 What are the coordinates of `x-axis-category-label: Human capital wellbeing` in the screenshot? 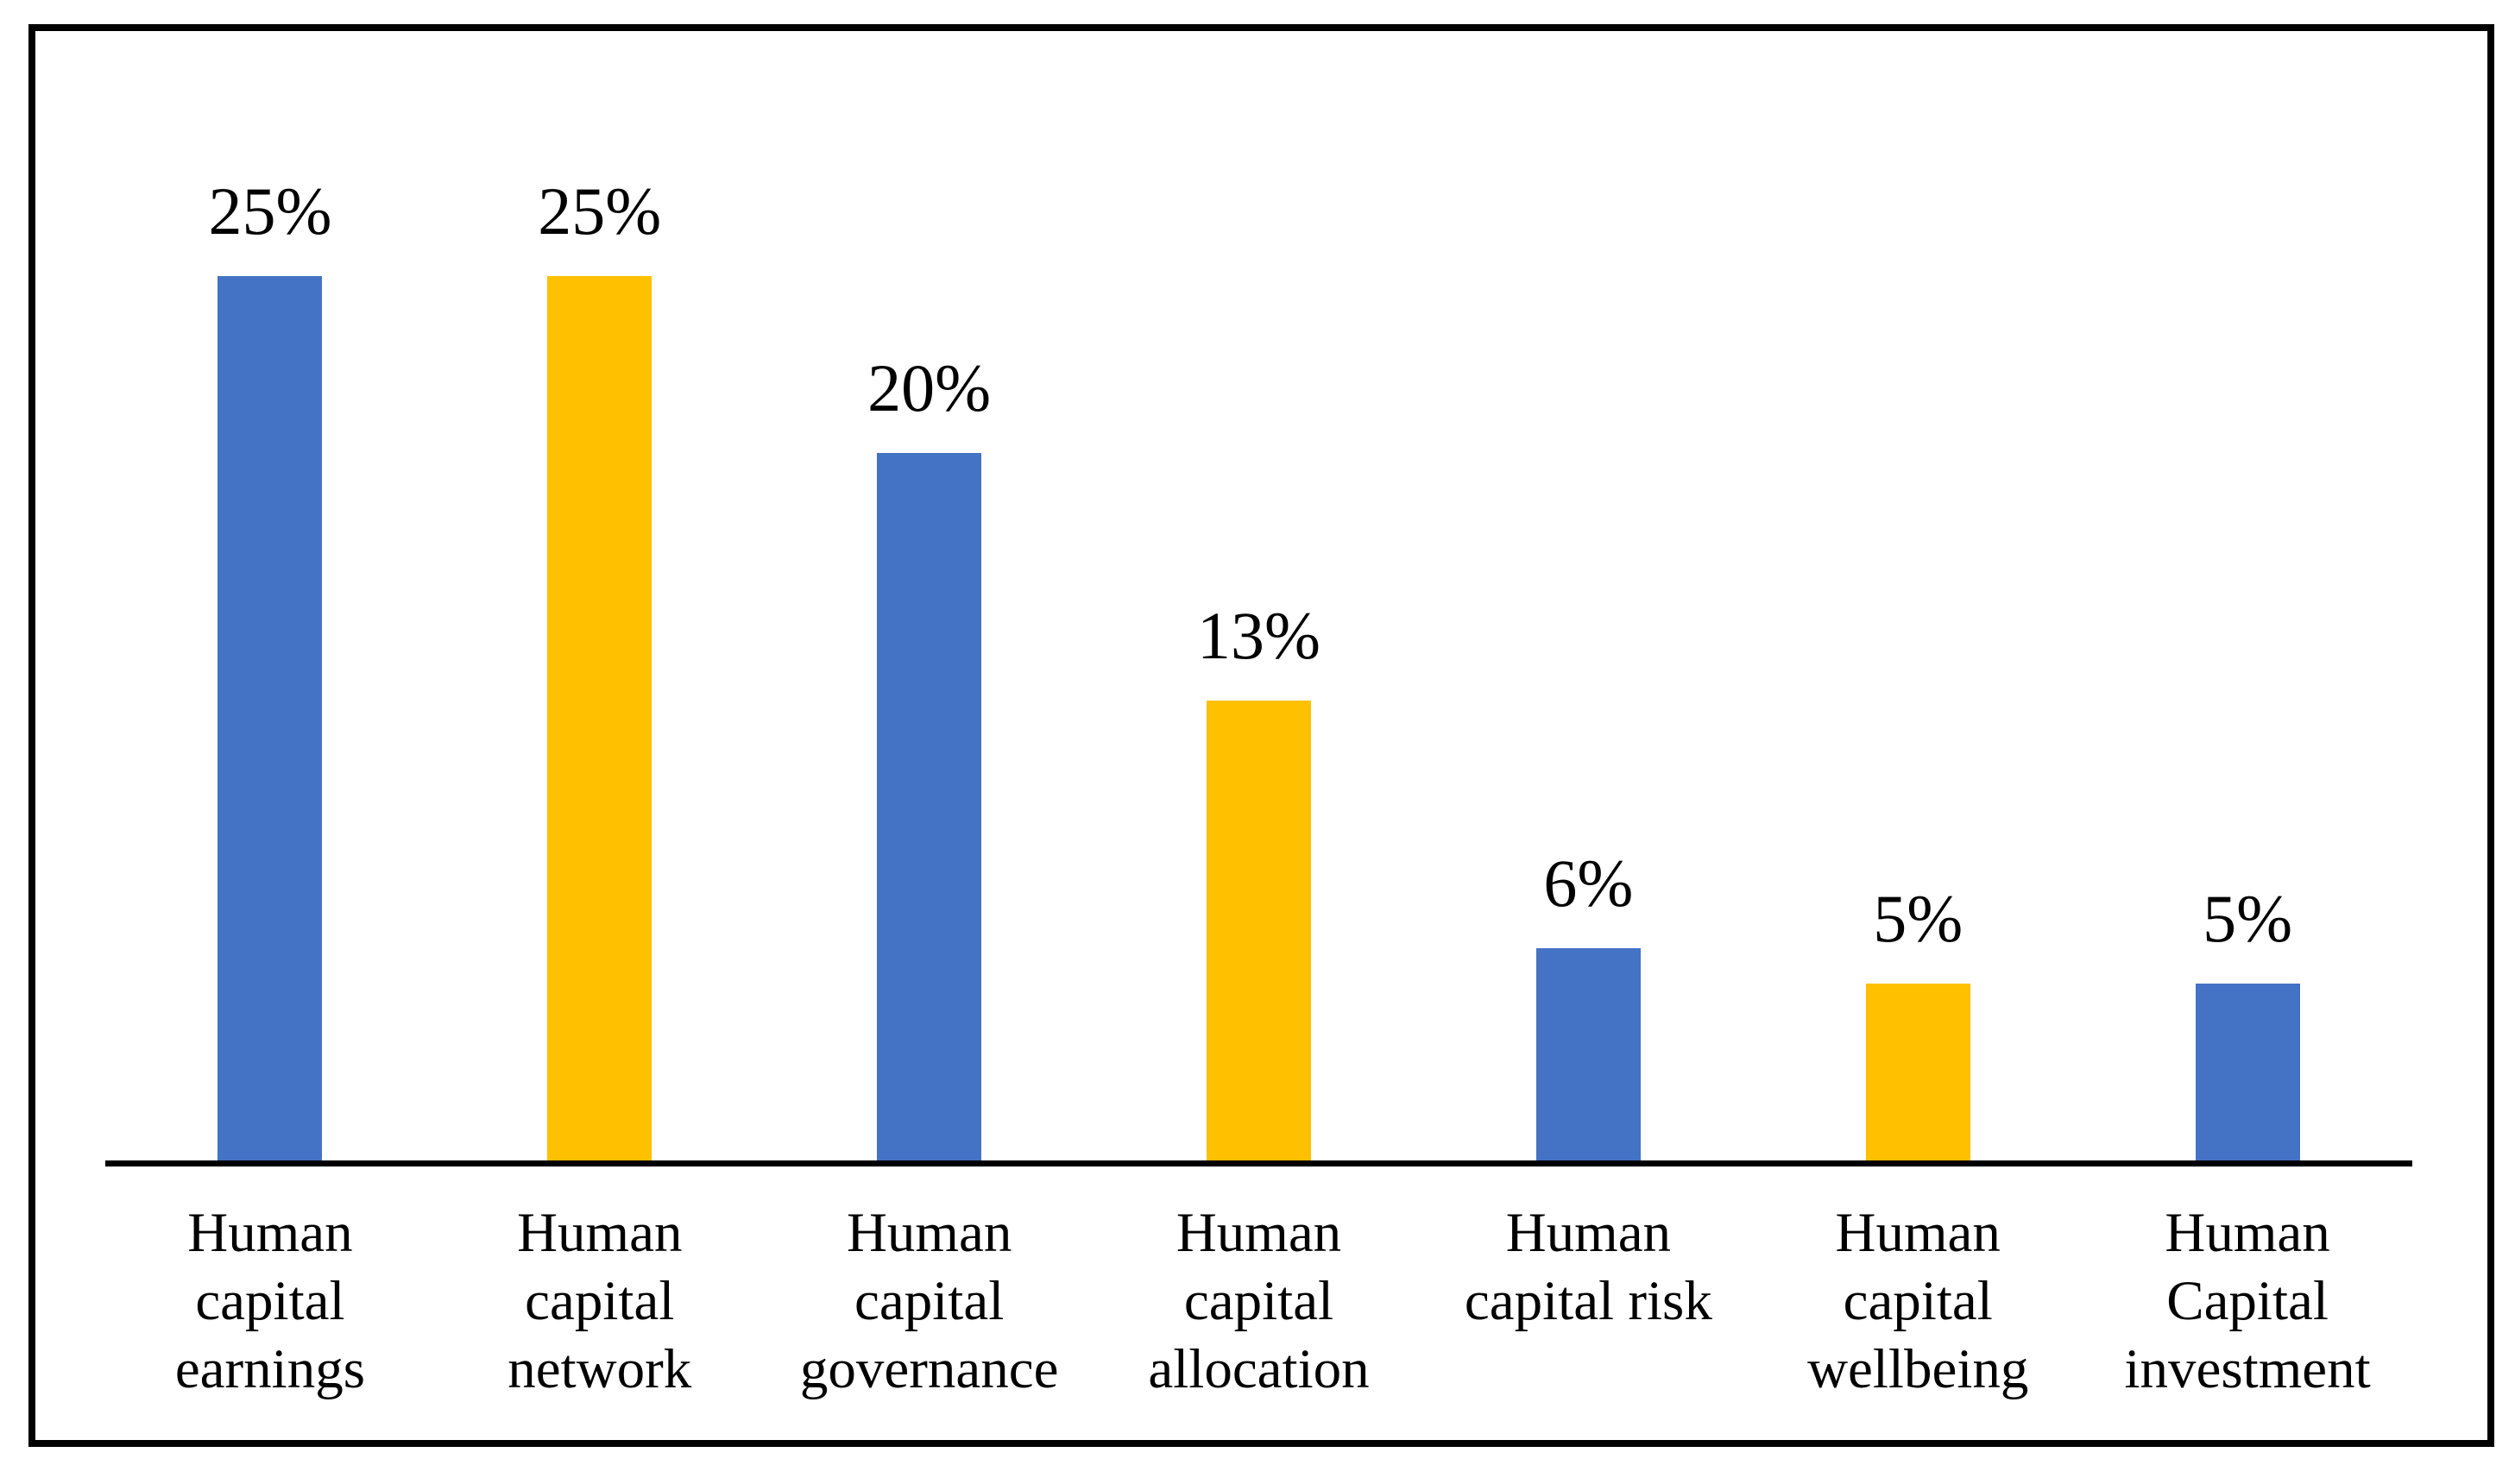 It's located at (1918, 1301).